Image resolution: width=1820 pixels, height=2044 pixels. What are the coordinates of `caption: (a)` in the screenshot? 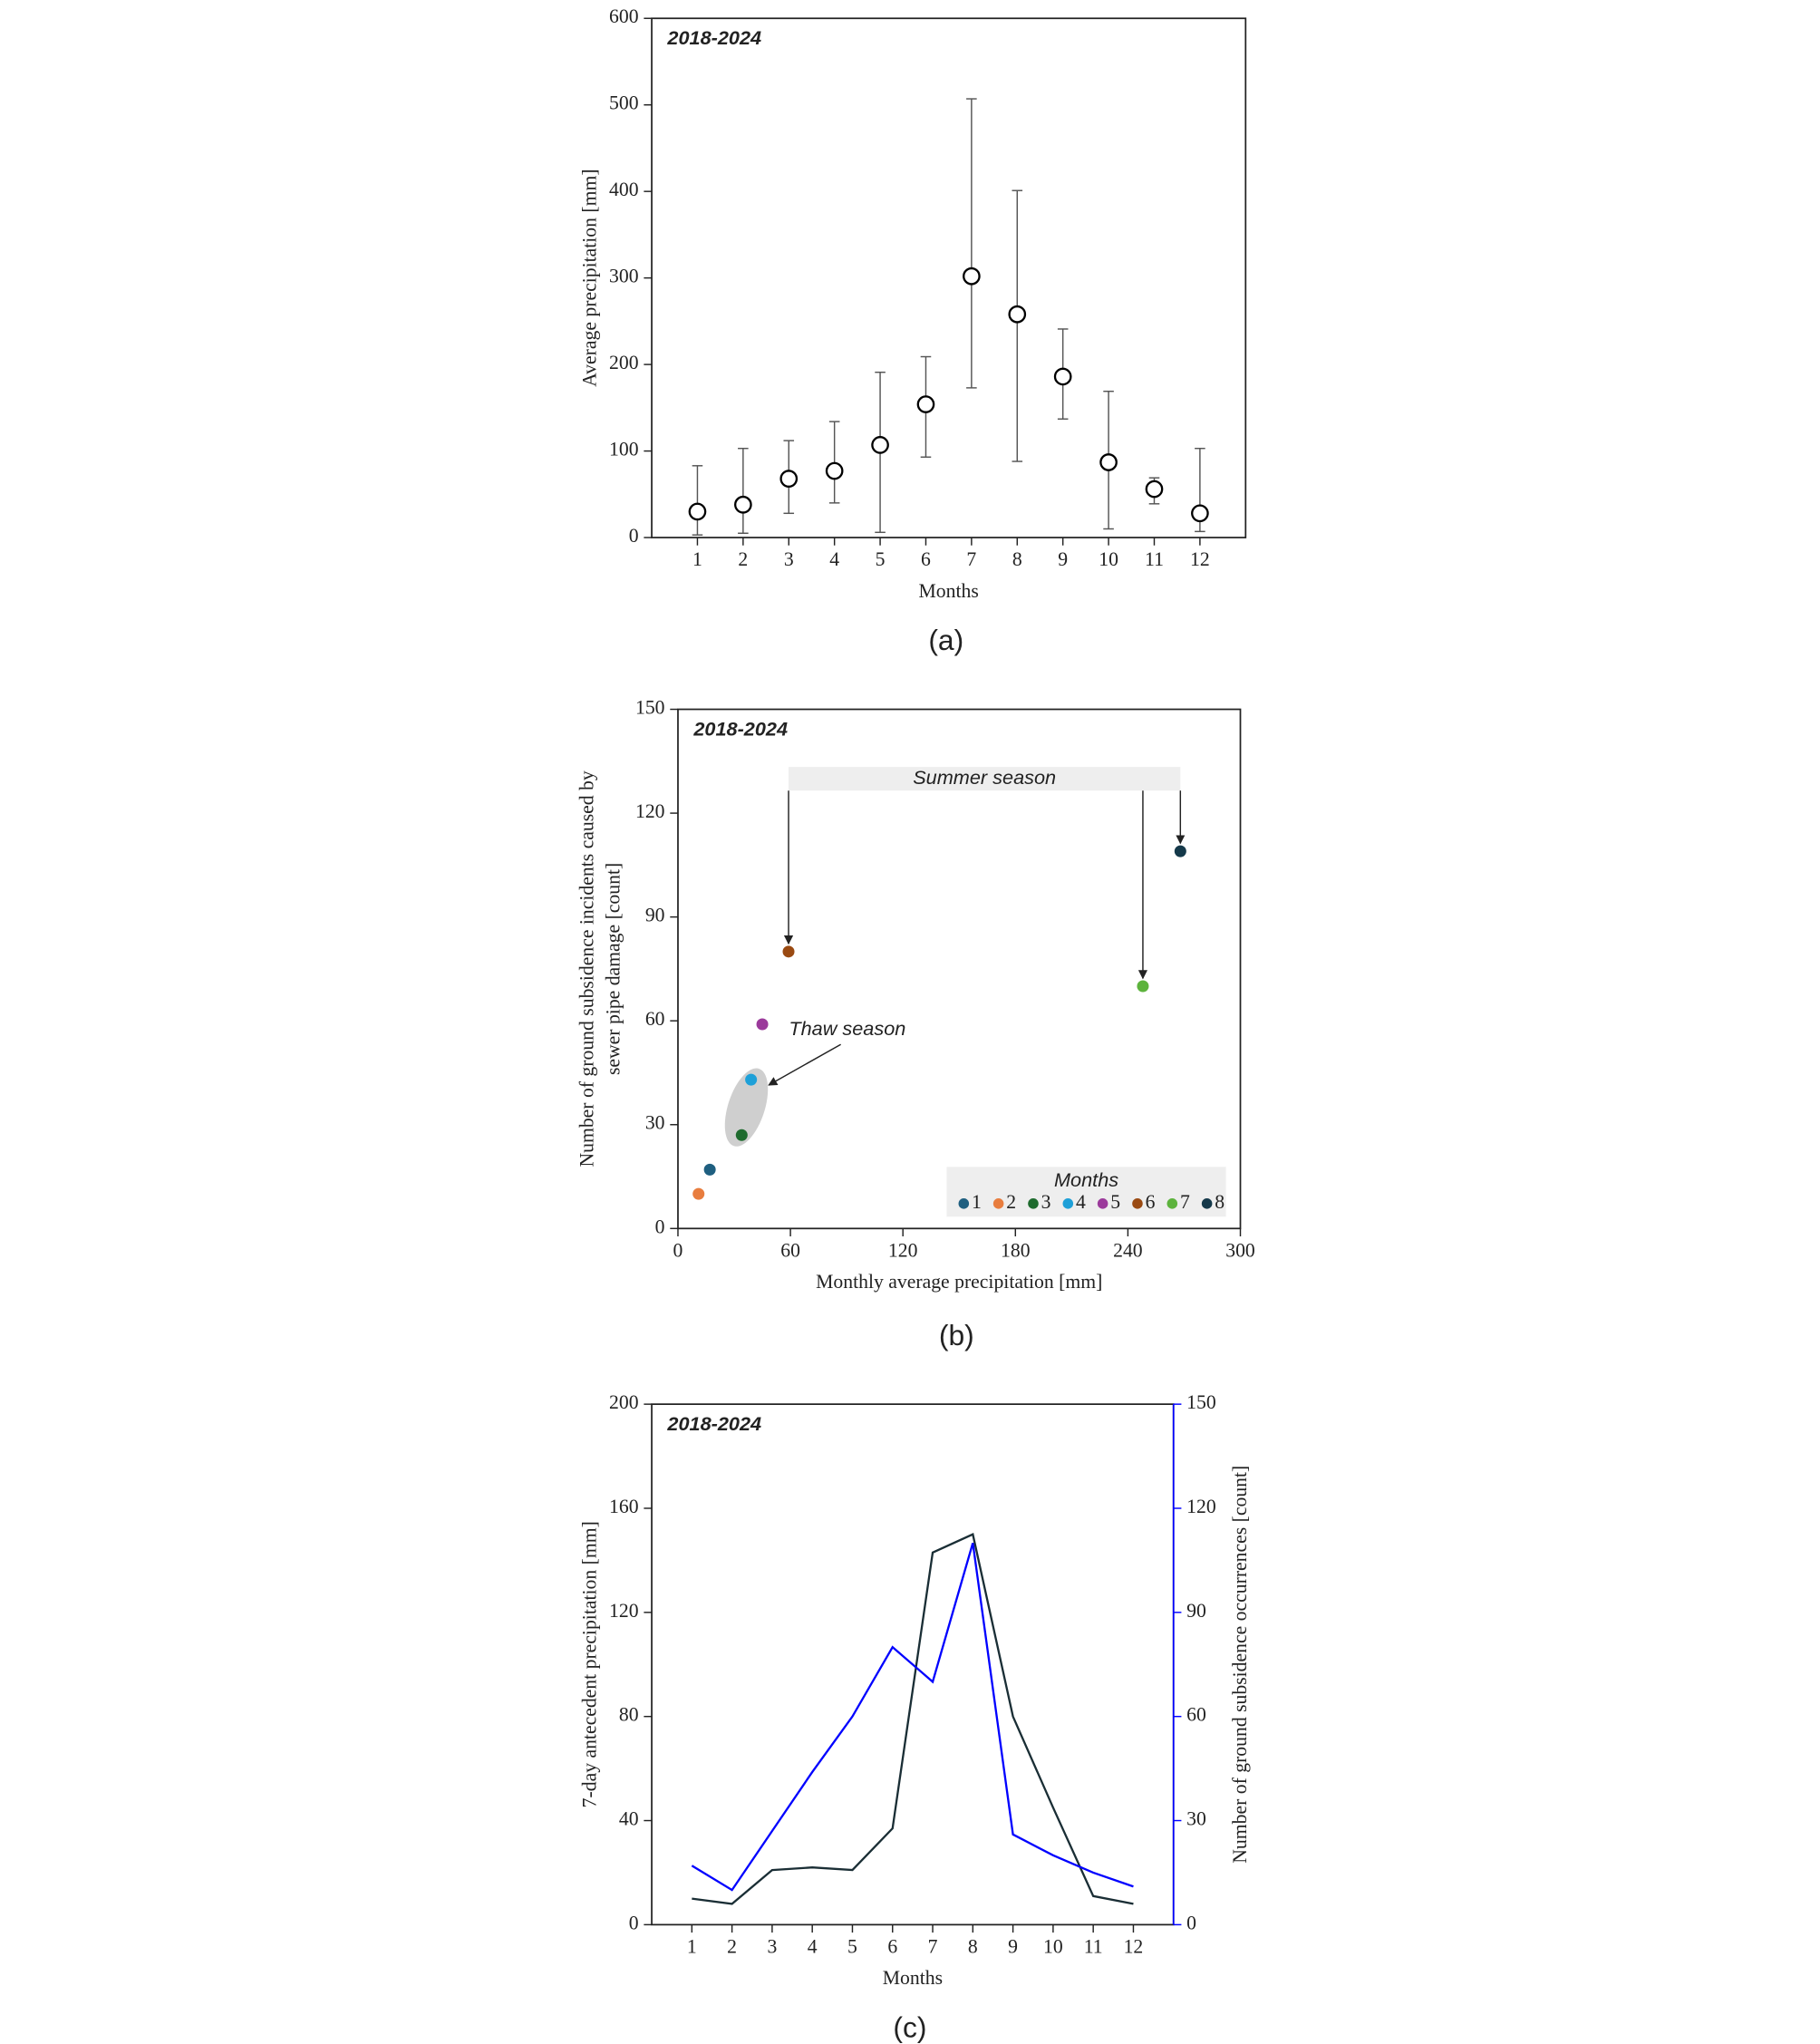 It's located at (945, 640).